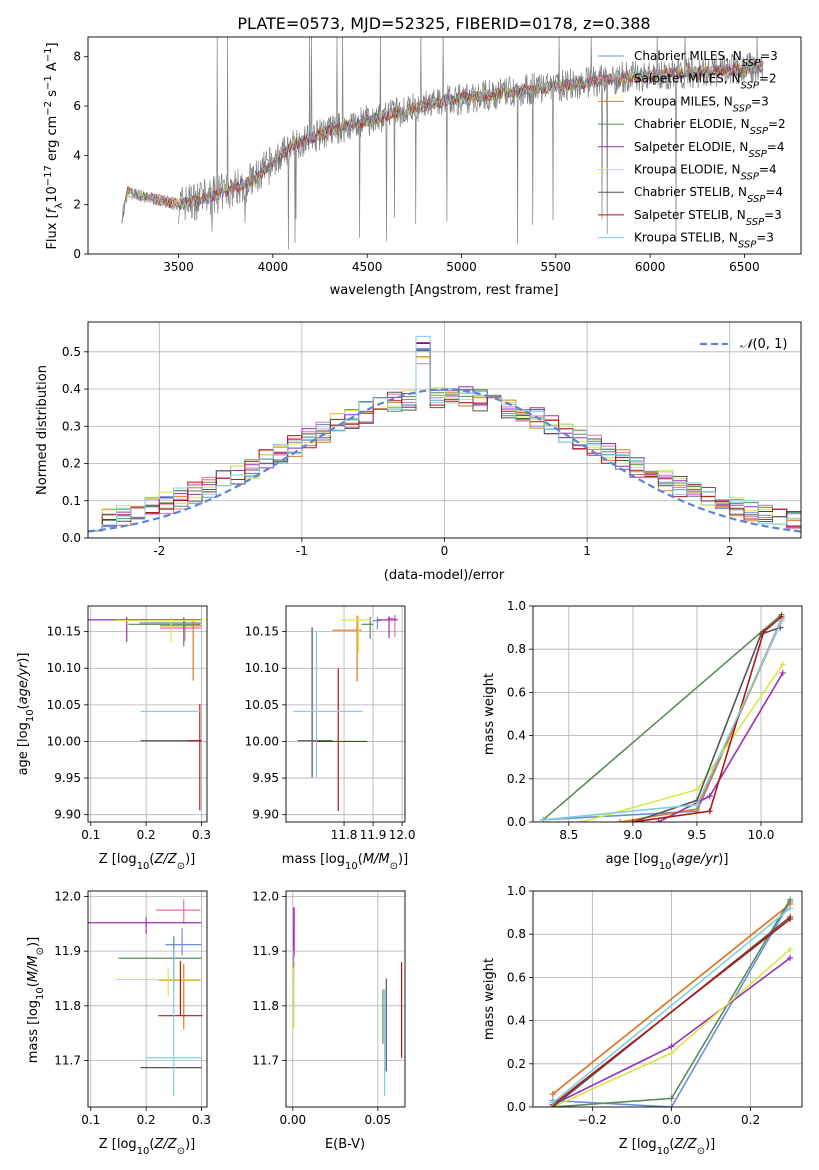  I want to click on x-tick-label: 9.0, so click(632, 835).